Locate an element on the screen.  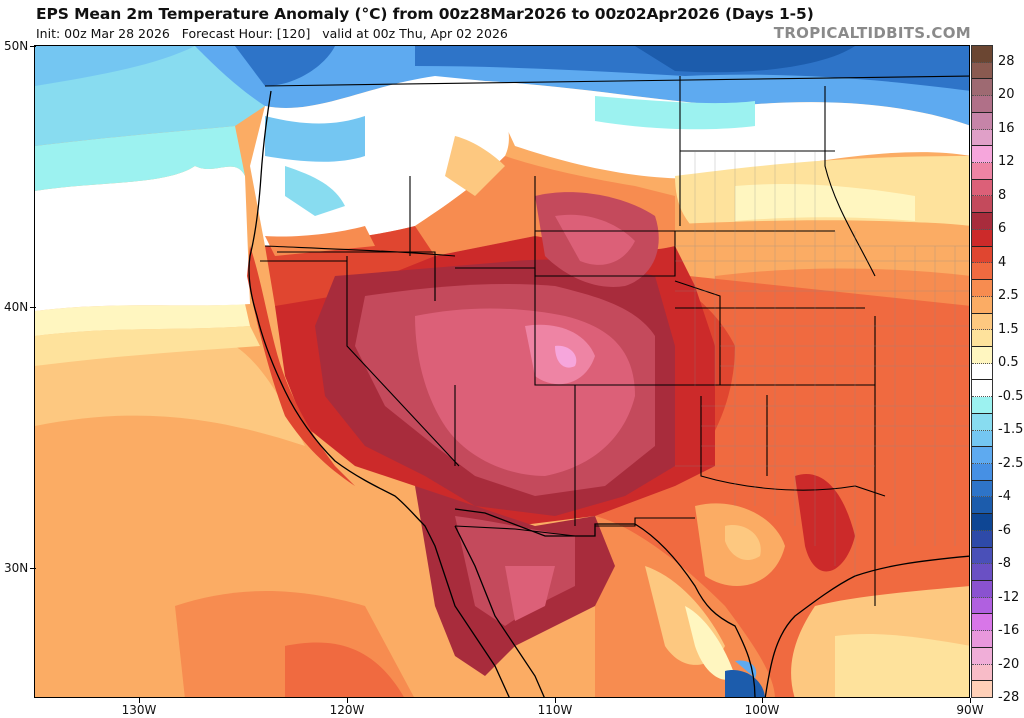
lon-label-100w: 100W is located at coordinates (762, 707).